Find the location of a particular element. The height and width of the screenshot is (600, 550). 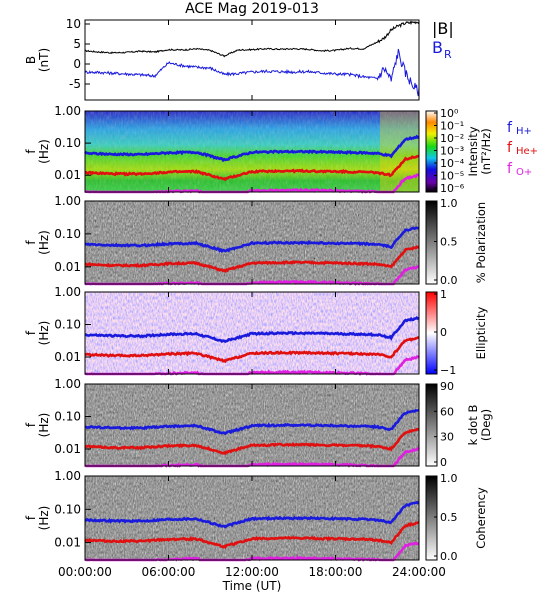

colorbar-label: Intensity is located at coordinates (473, 151).